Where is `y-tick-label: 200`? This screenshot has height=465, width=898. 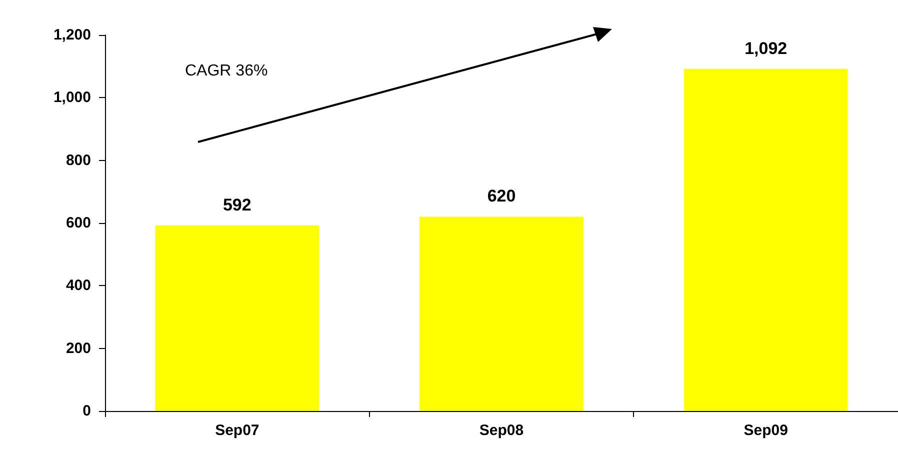
y-tick-label: 200 is located at coordinates (78, 348).